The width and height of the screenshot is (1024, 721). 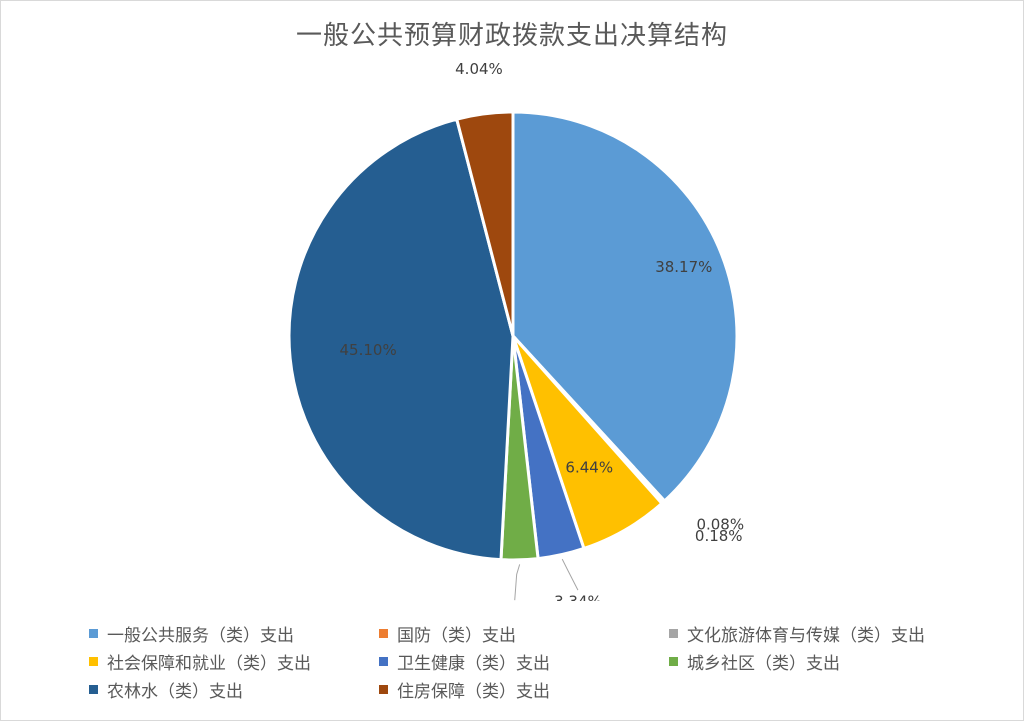 I want to click on data-label-2: 0.18%, so click(x=719, y=536).